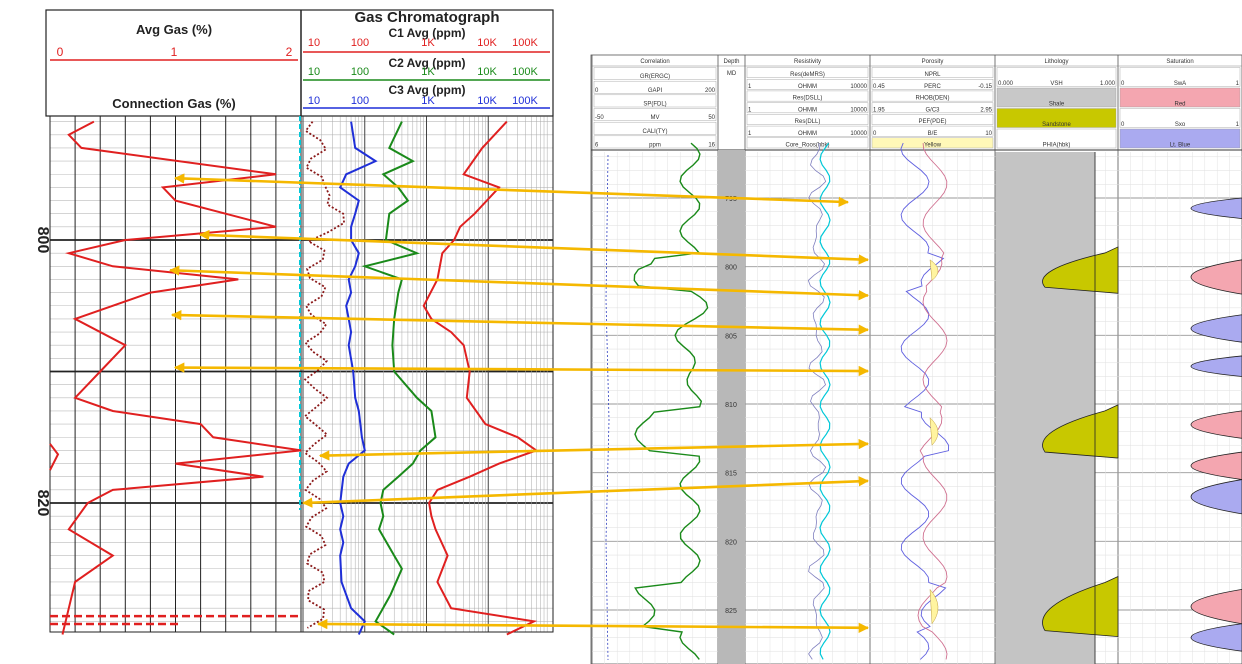 The image size is (1242, 664). I want to click on right-header-row-min: 0.45, so click(879, 87).